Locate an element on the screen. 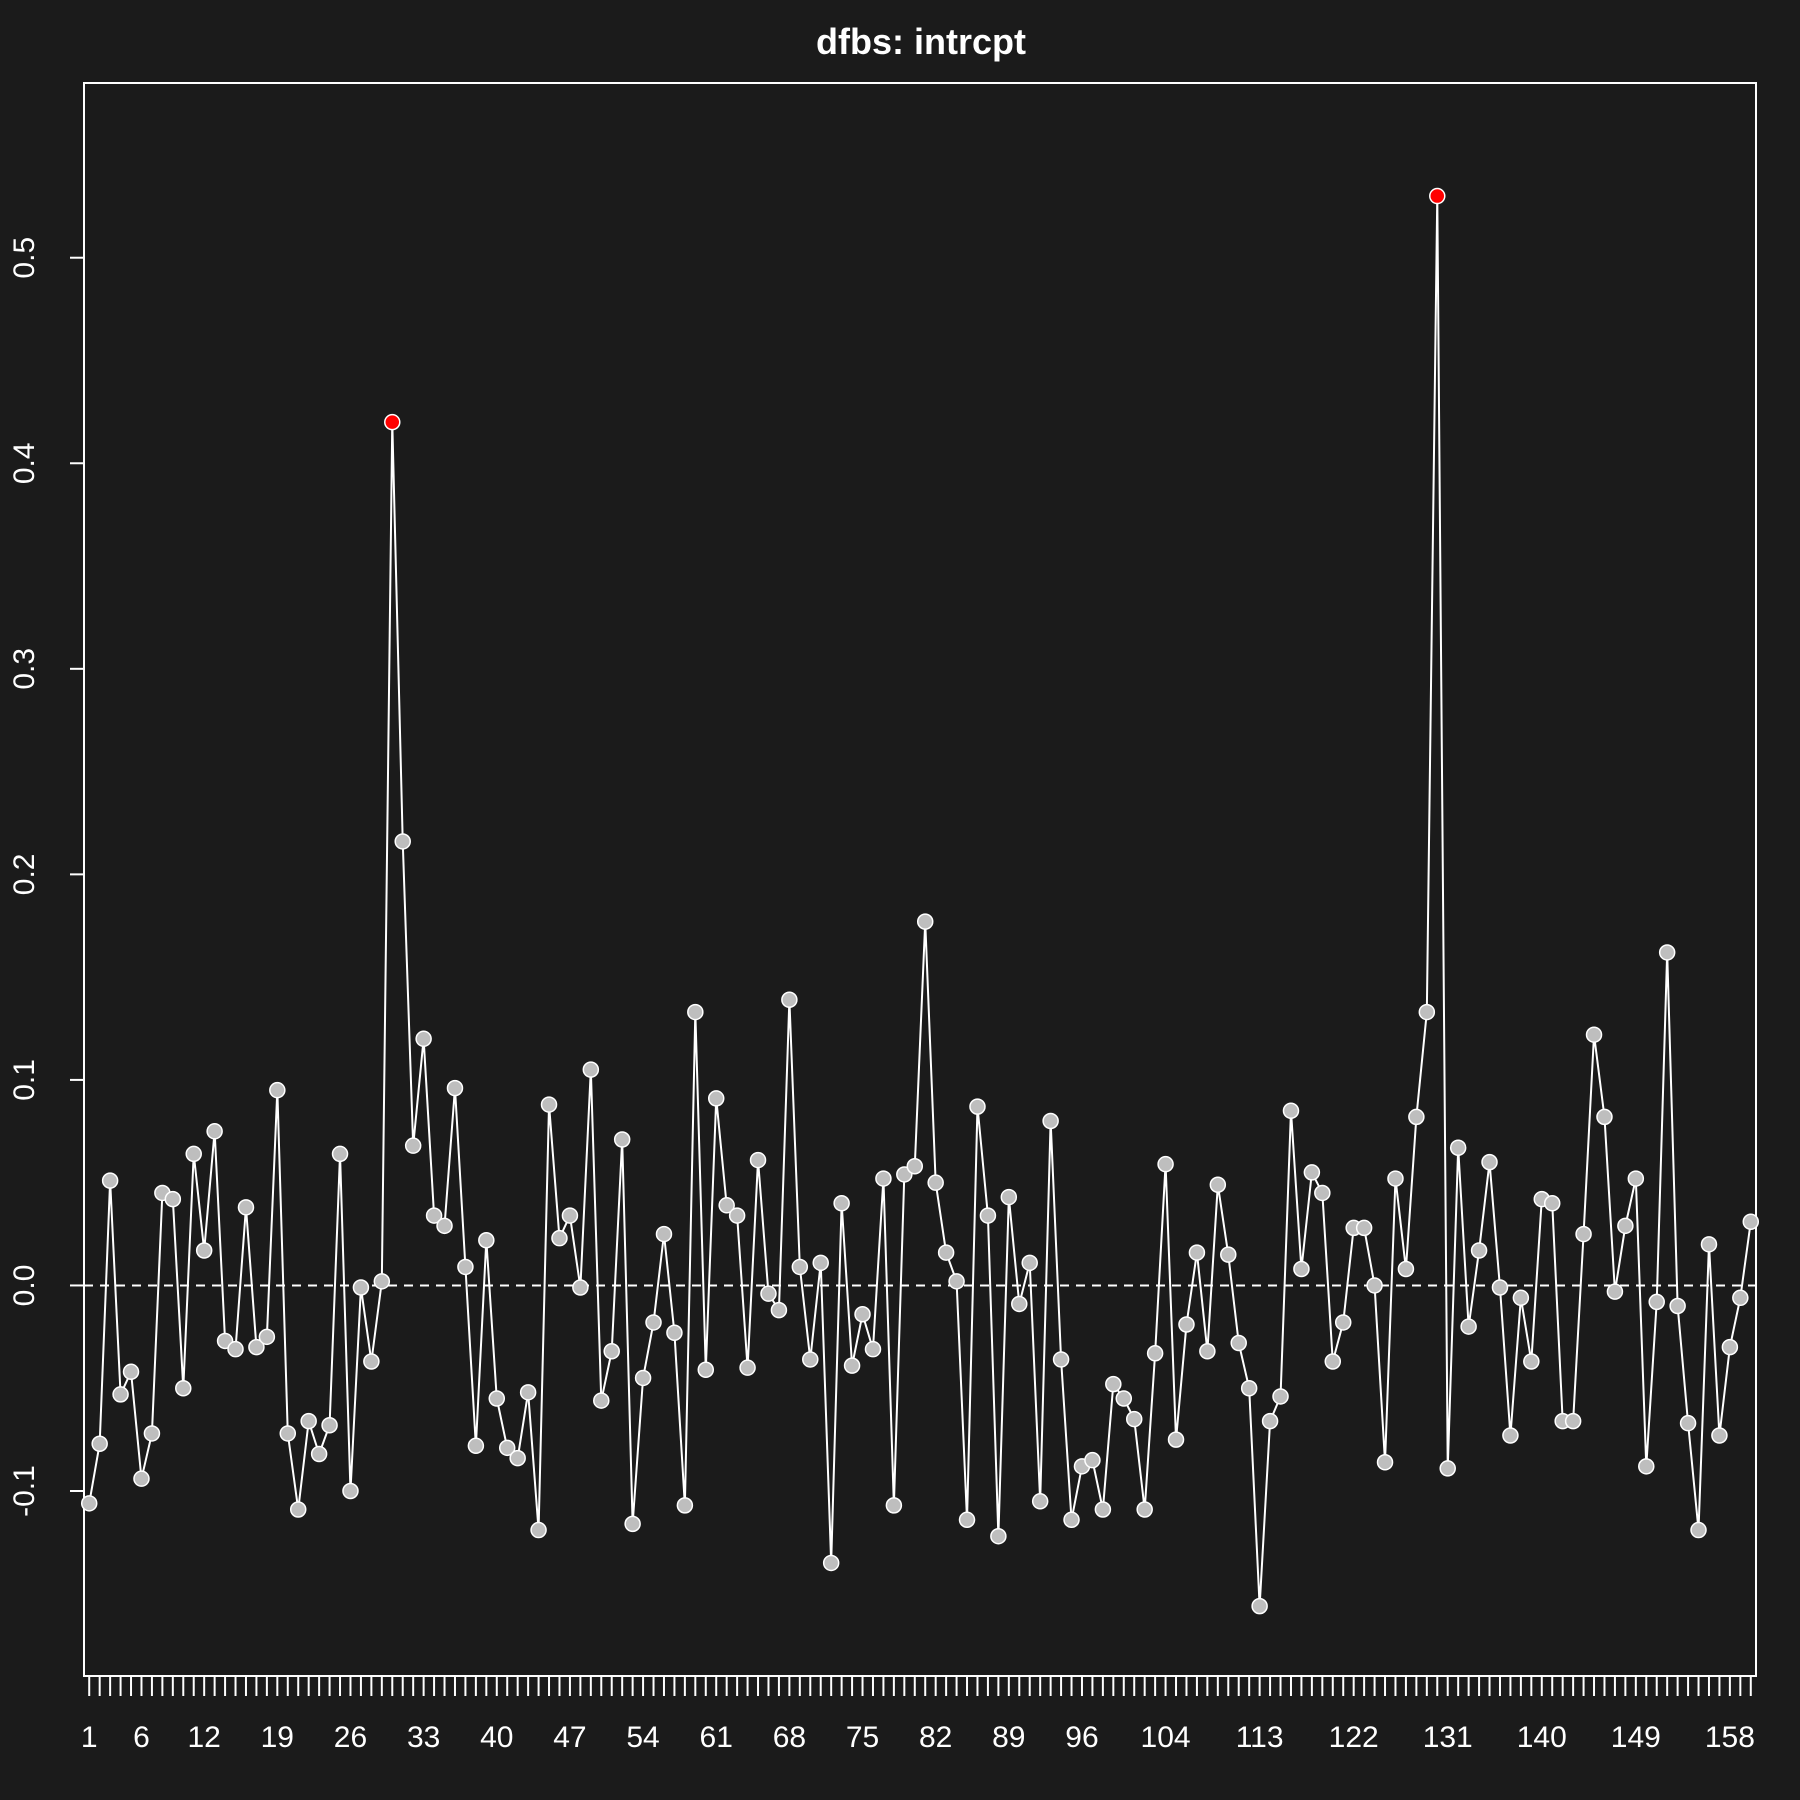 The image size is (1800, 1800). x-tick-label: 96 is located at coordinates (1081, 1737).